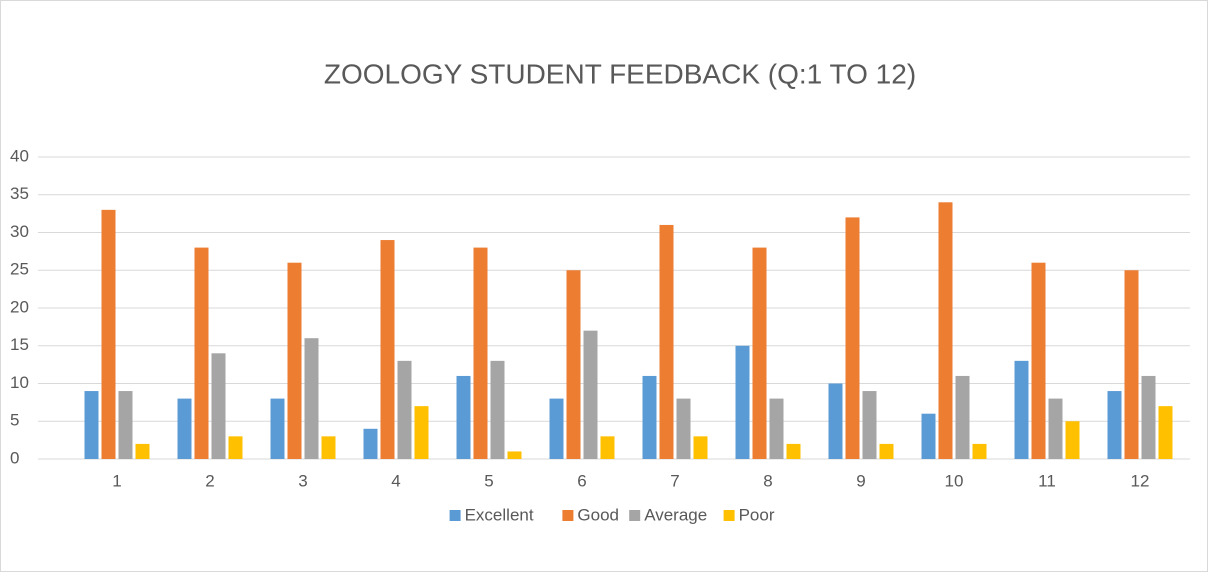 This screenshot has height=572, width=1208. Describe the element at coordinates (499, 514) in the screenshot. I see `legend-label: Excellent` at that location.